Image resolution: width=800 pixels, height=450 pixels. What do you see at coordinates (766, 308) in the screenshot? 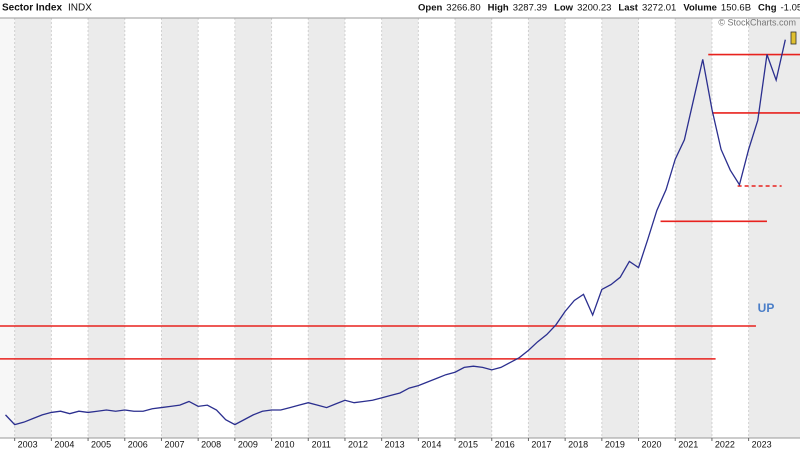
I see `annotation: UP` at bounding box center [766, 308].